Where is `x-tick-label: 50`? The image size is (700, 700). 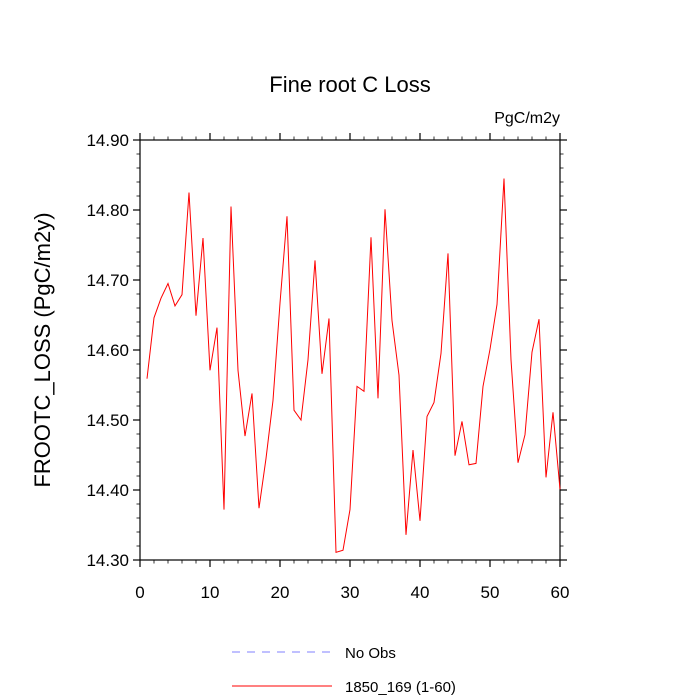 x-tick-label: 50 is located at coordinates (490, 592).